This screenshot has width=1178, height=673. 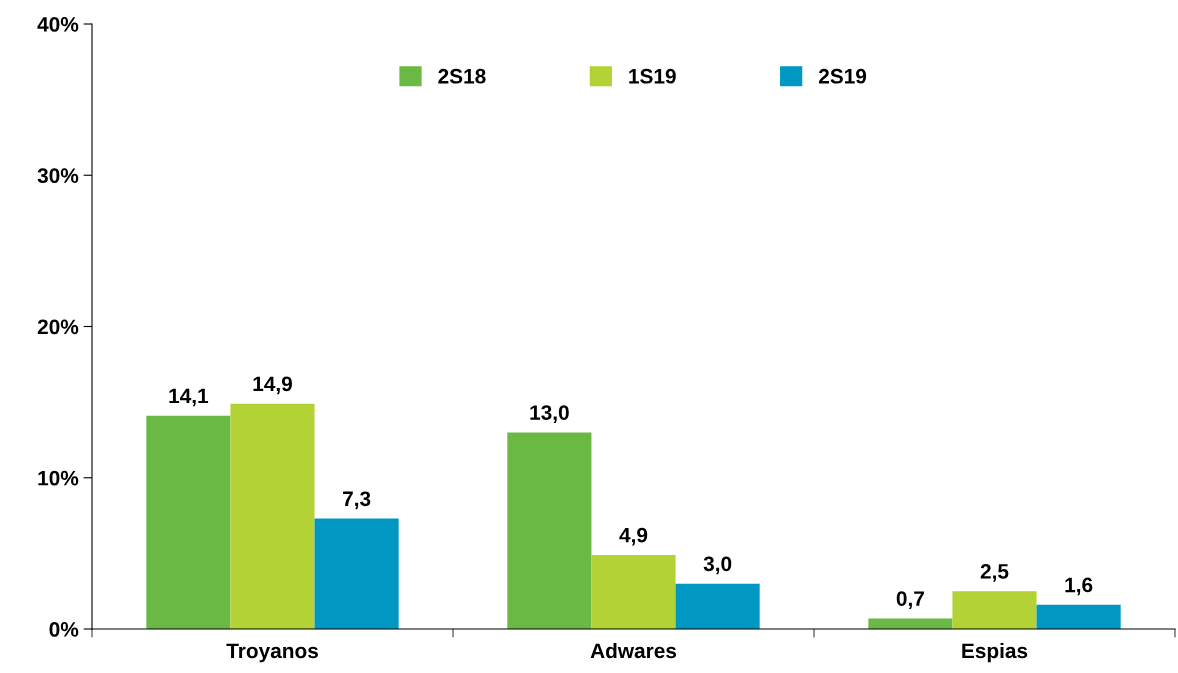 I want to click on y-tick-label: 20%, so click(x=58, y=327).